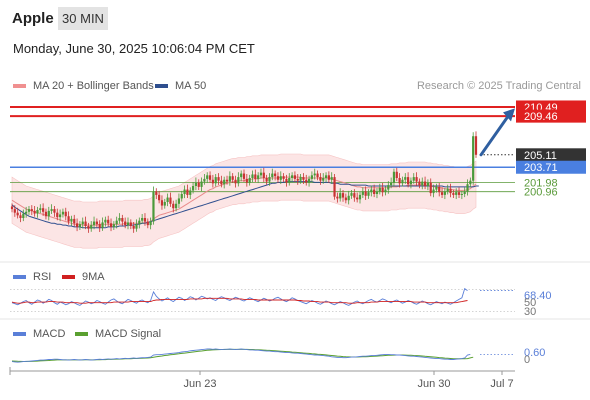 The width and height of the screenshot is (590, 400). Describe the element at coordinates (541, 193) in the screenshot. I see `level-label-support-minor: 200.96` at that location.